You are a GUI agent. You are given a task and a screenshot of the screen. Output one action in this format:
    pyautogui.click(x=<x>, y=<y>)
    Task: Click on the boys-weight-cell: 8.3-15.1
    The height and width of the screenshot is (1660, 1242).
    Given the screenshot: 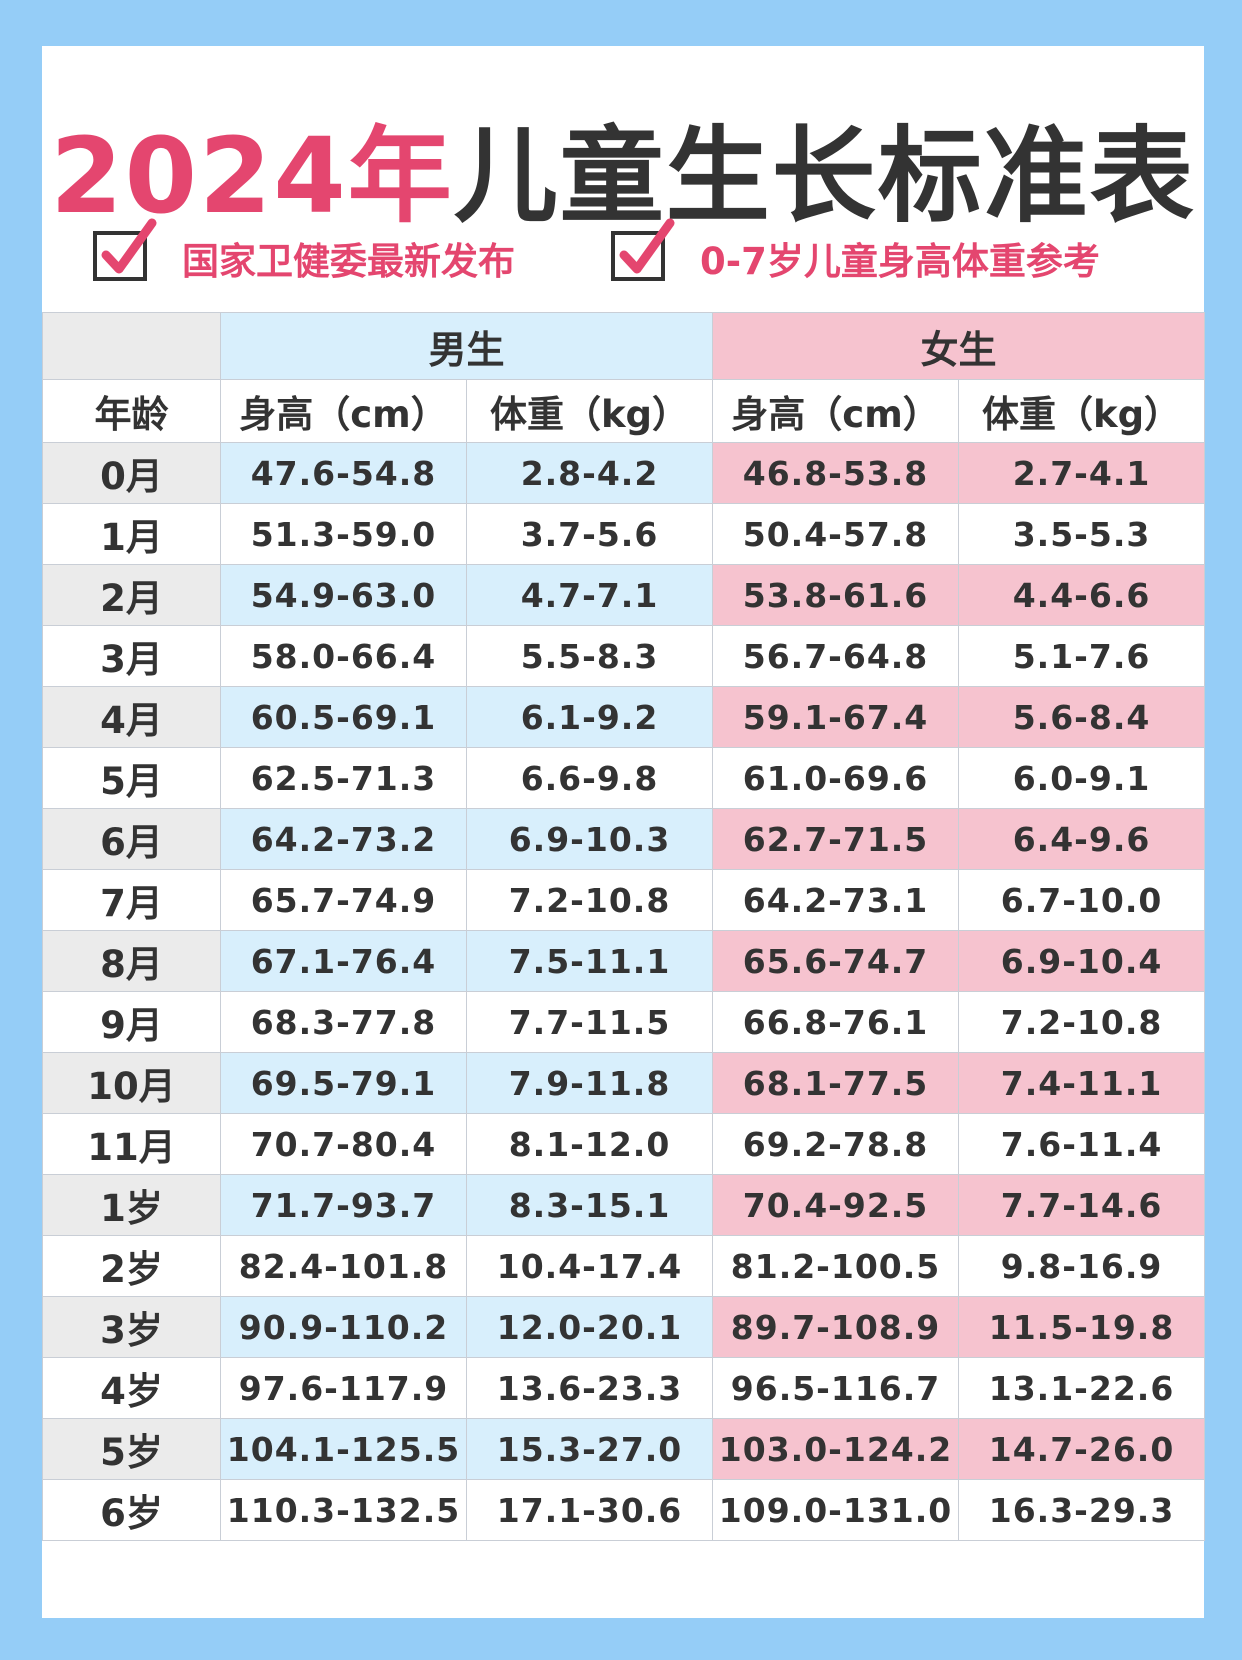 What is the action you would take?
    pyautogui.click(x=589, y=1205)
    